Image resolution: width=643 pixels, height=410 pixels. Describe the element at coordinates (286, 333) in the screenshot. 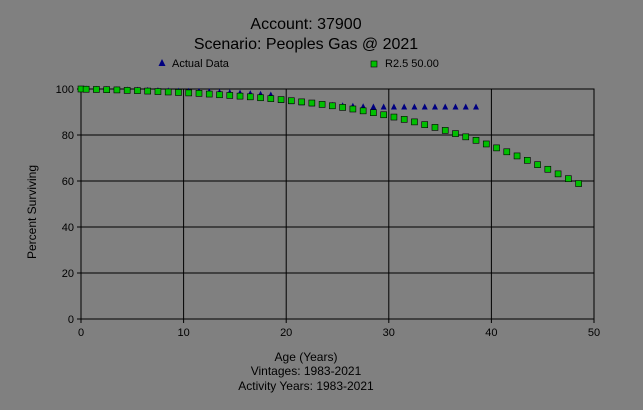

I see `x-tick-label: 20` at that location.